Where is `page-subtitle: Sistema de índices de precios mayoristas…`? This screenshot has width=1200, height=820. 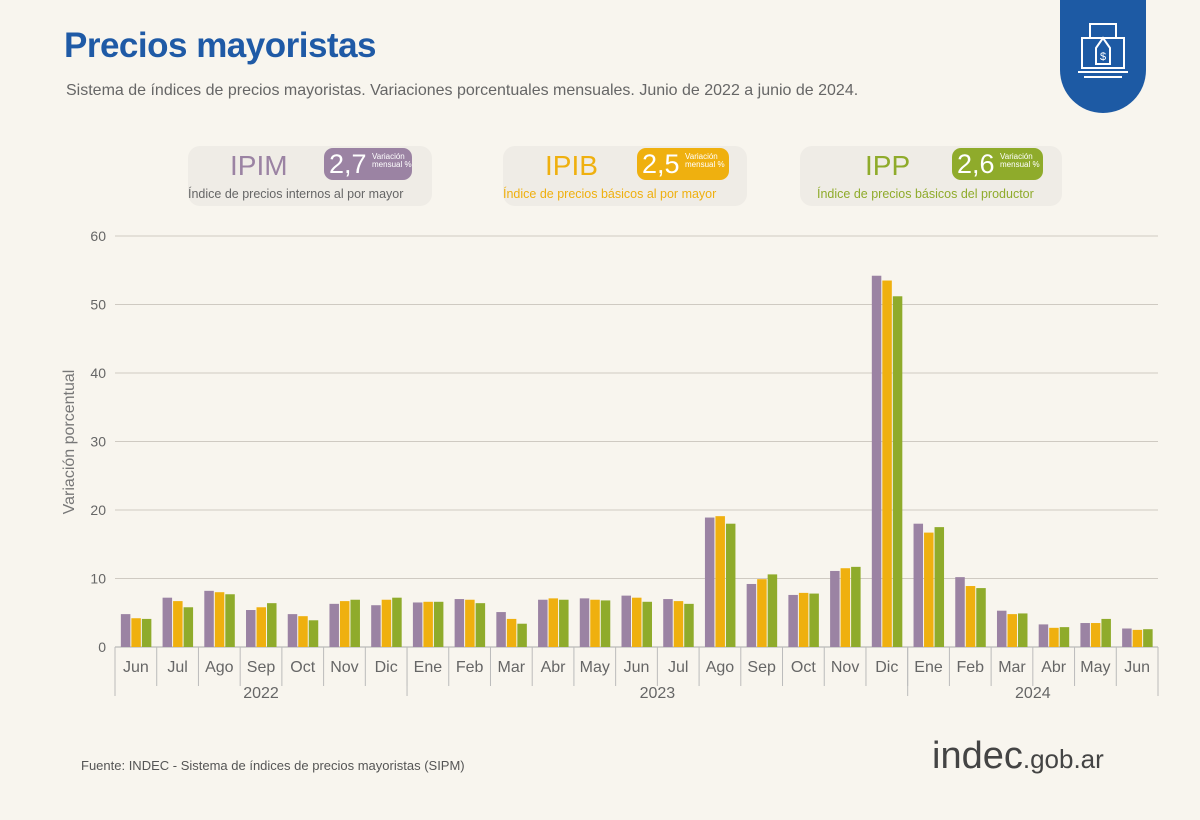
page-subtitle: Sistema de índices de precios mayoristas… is located at coordinates (462, 90).